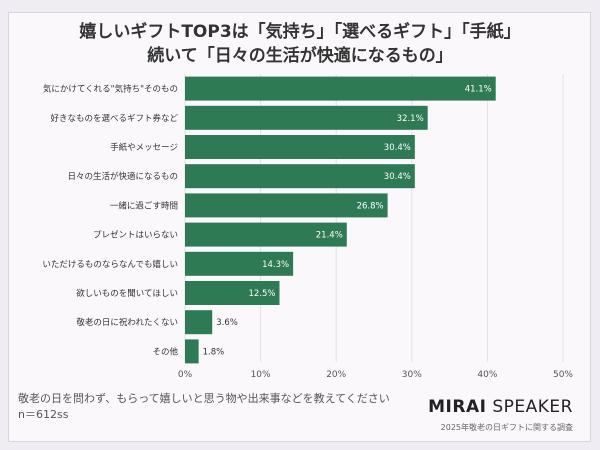 The height and width of the screenshot is (450, 600). I want to click on survey-name: 2025年敬老の日ギフトに関する調査, so click(506, 427).